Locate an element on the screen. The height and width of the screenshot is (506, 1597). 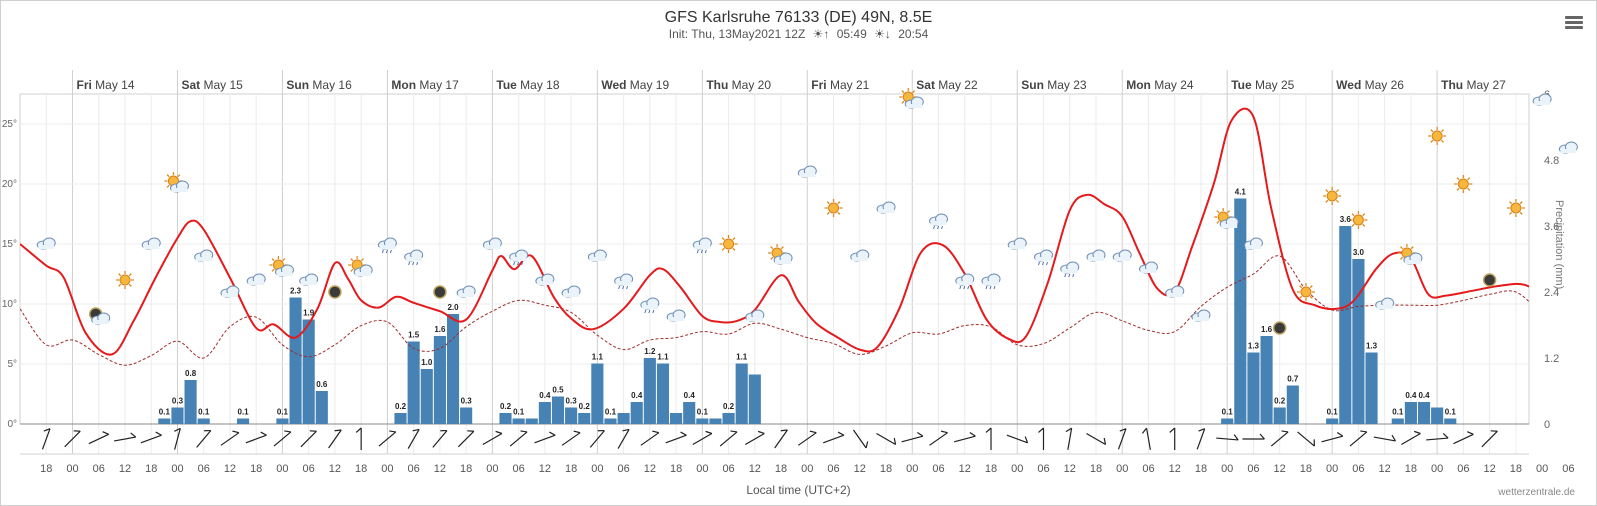
precip-value-label: 0.8 is located at coordinates (191, 373).